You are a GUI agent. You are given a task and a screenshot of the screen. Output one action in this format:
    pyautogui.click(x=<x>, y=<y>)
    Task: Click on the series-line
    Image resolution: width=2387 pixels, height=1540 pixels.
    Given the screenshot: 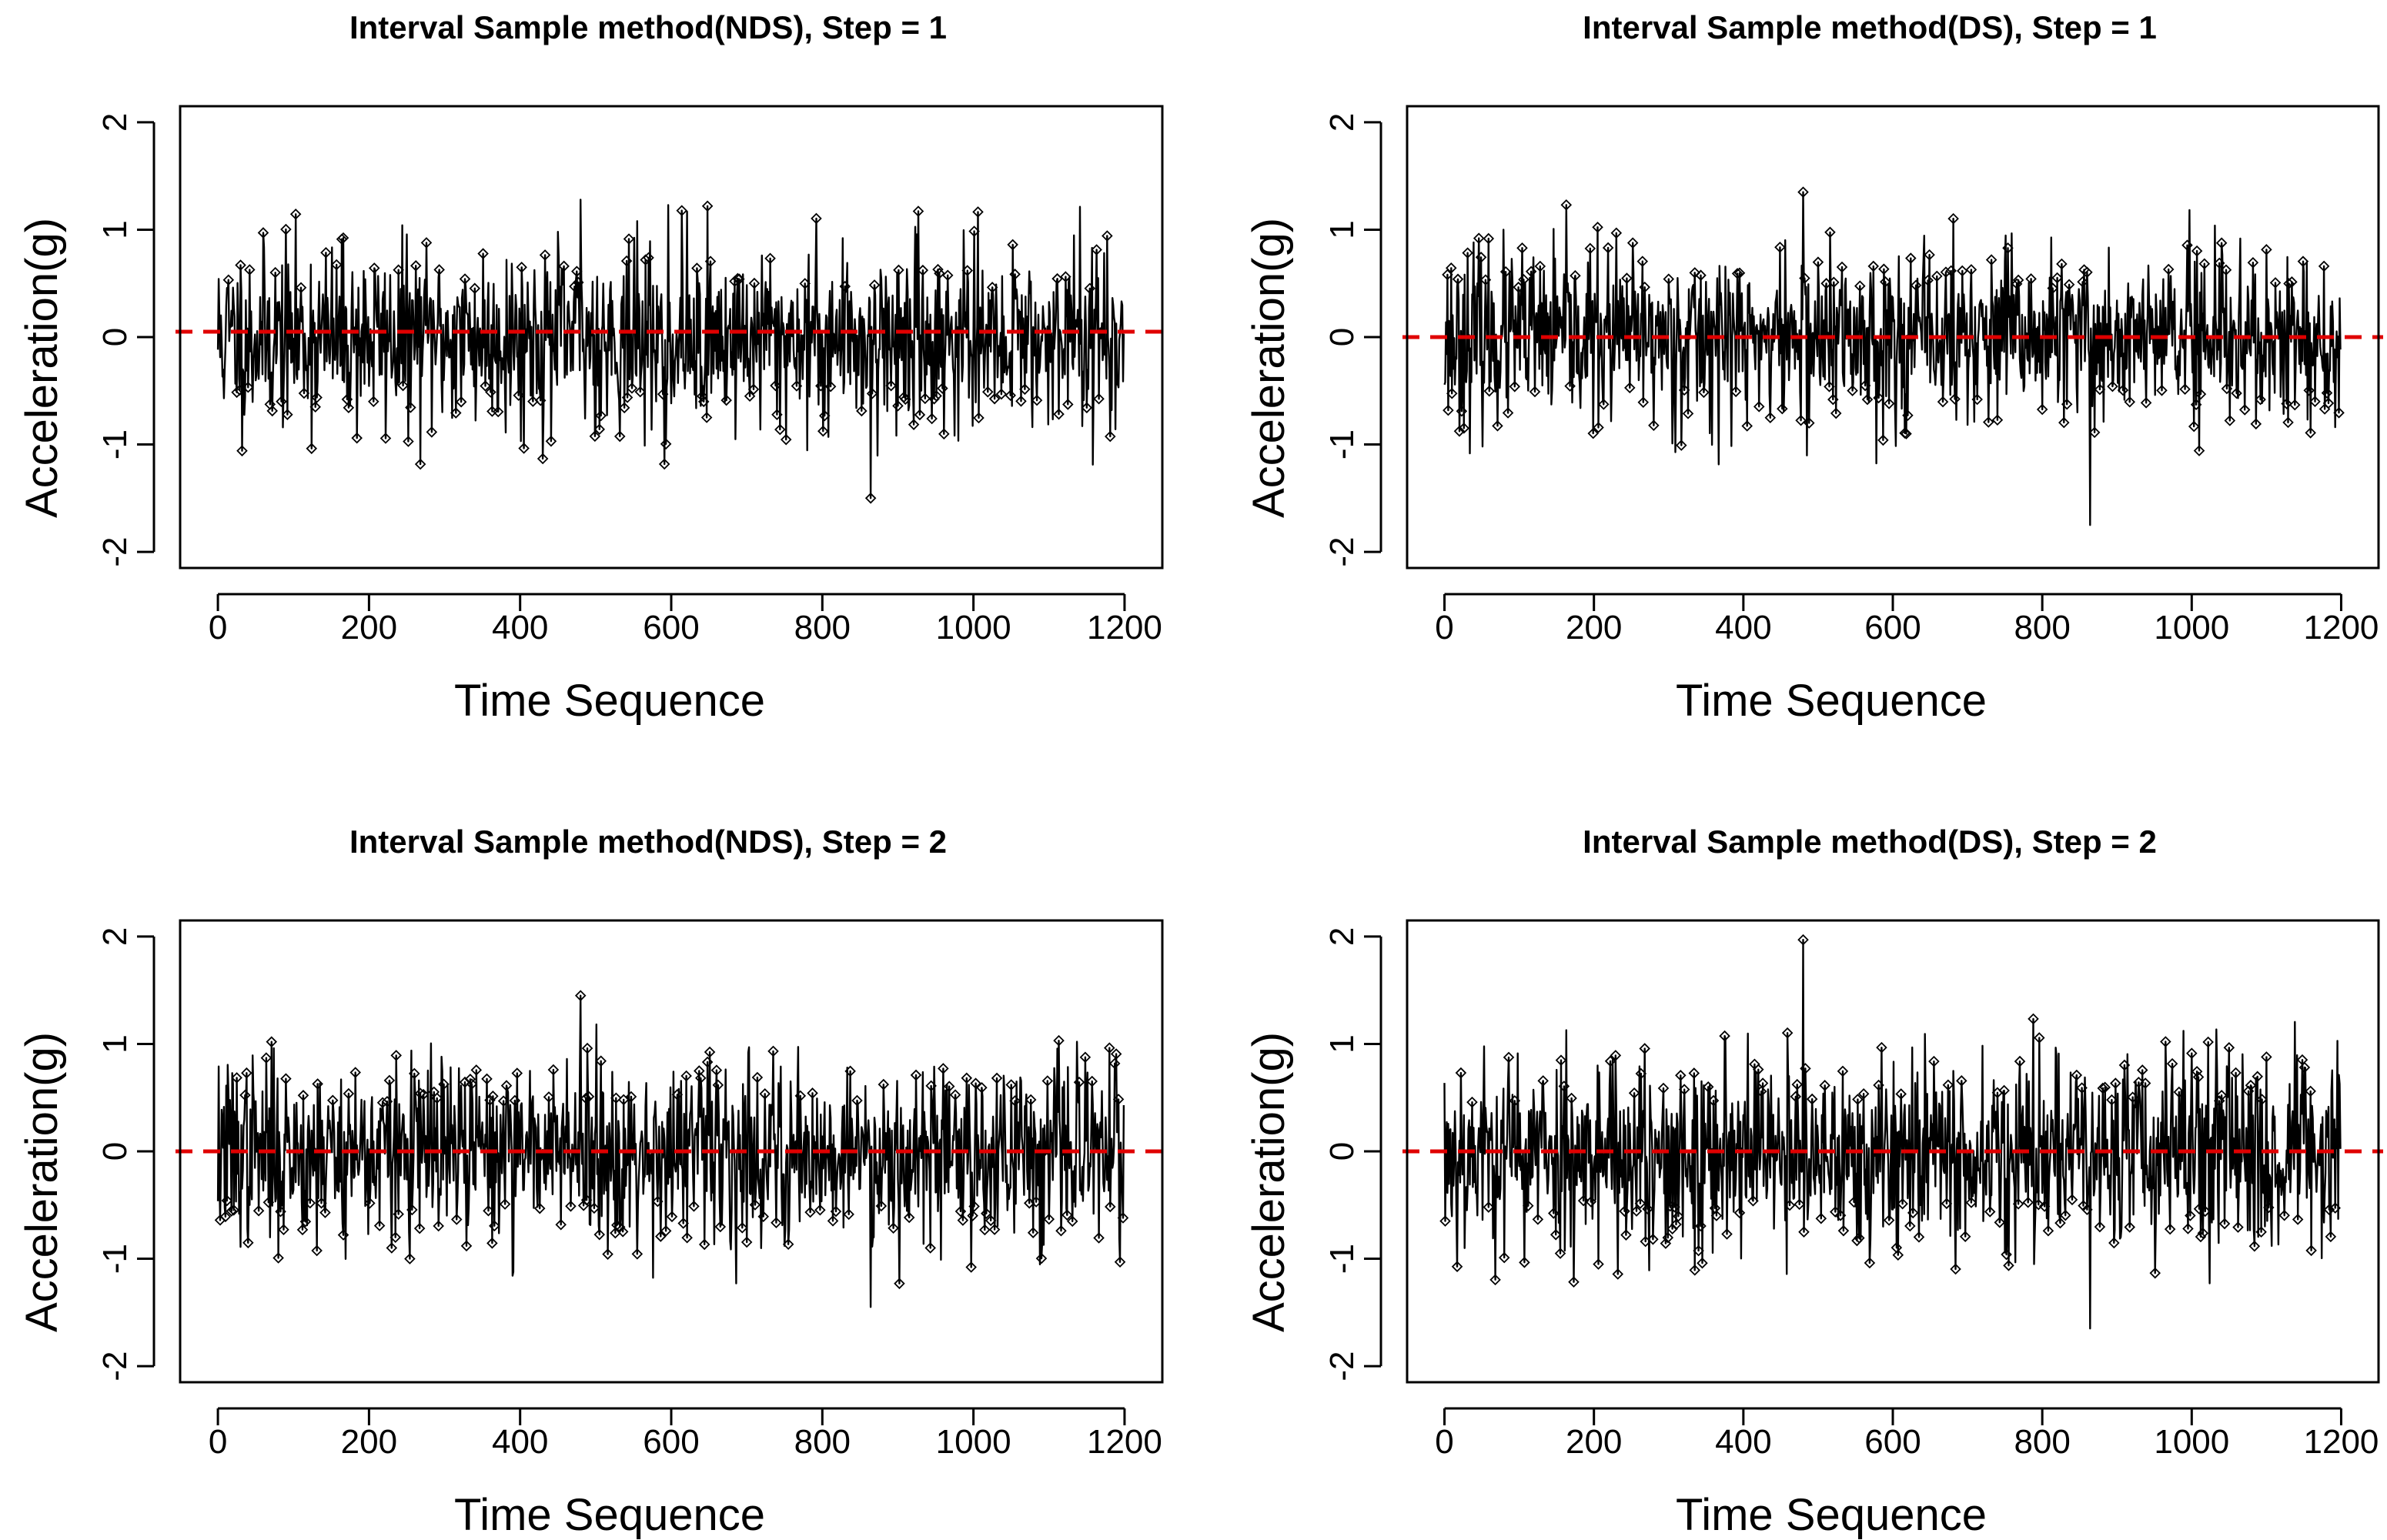 What is the action you would take?
    pyautogui.click(x=1892, y=358)
    